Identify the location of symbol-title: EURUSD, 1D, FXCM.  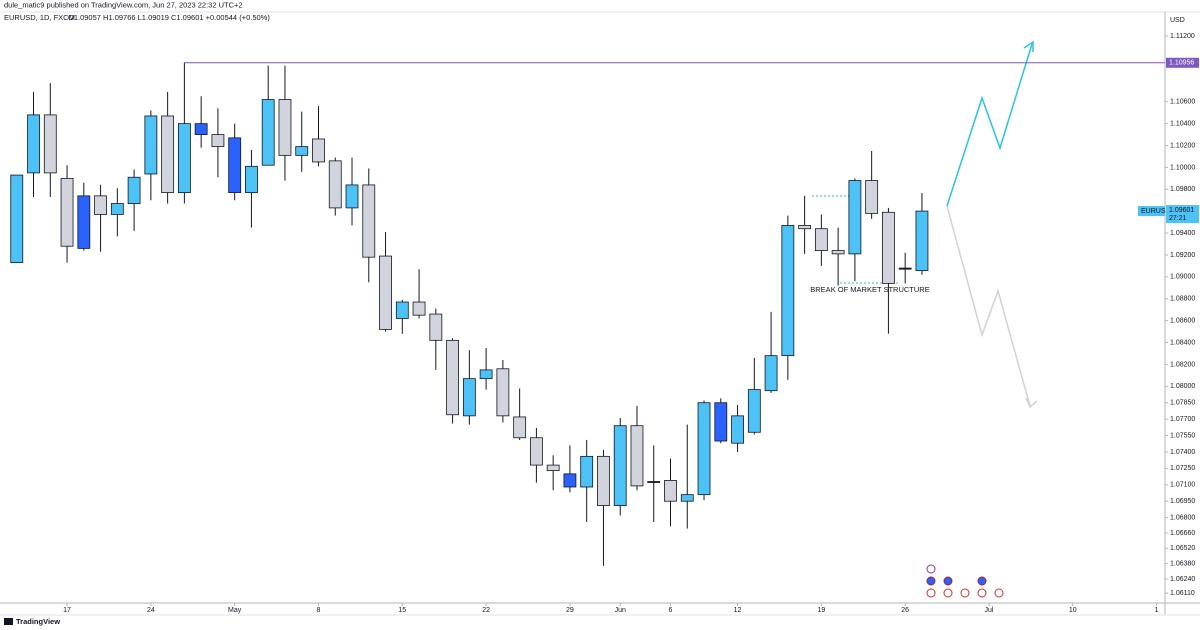
(39, 17).